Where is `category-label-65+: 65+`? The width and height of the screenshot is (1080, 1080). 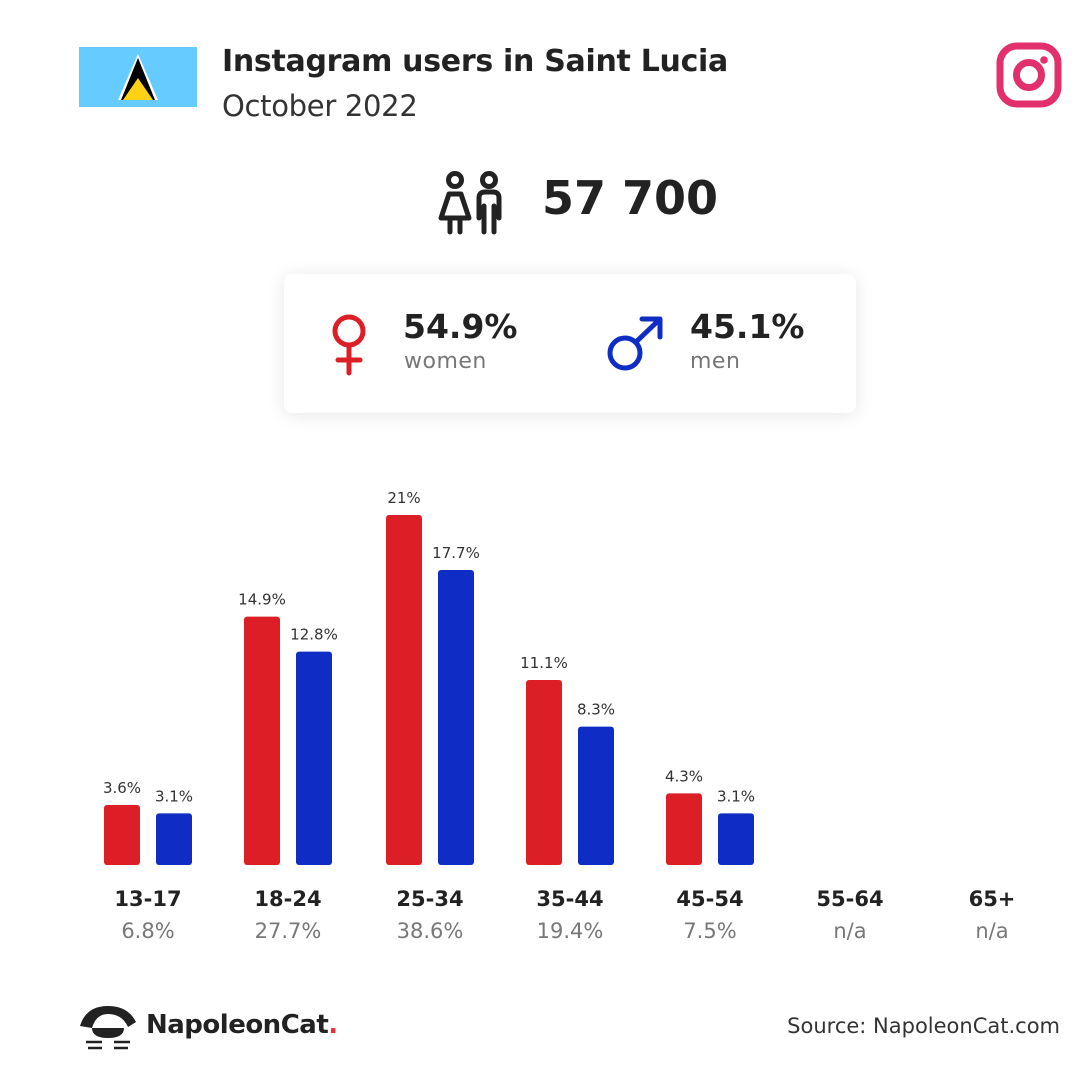 category-label-65+: 65+ is located at coordinates (992, 899).